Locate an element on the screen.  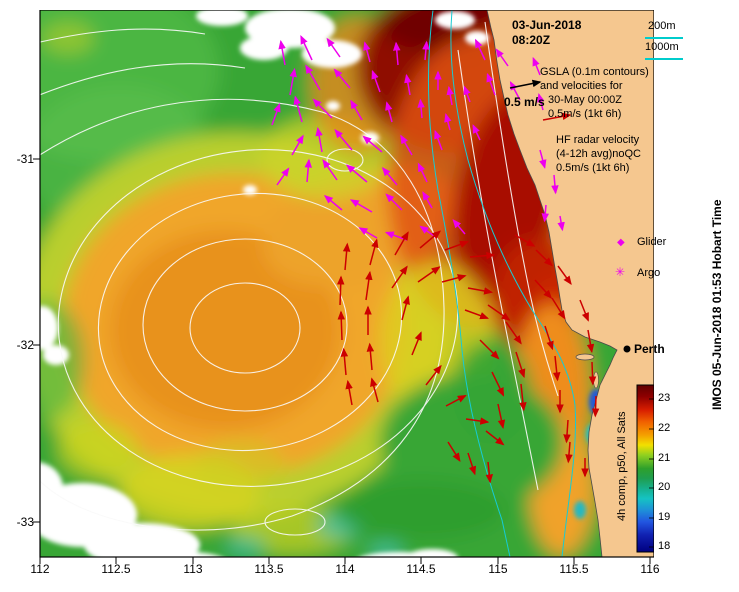
hf-legend-line3: 0.5m/s (1kt 6h) is located at coordinates (593, 168).